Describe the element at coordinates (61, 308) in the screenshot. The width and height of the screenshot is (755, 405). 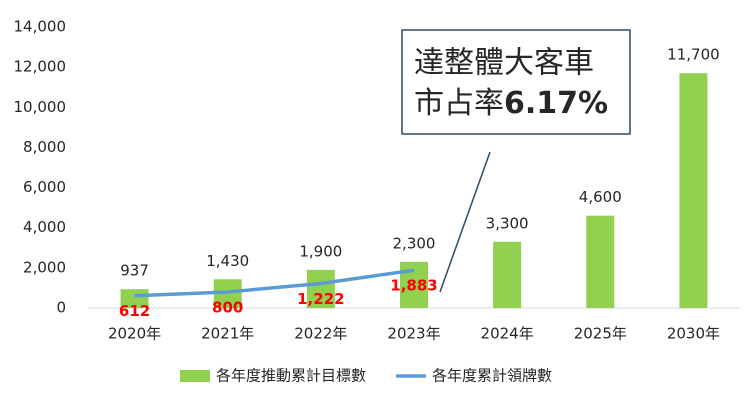
I see `y-tick-label: 0` at that location.